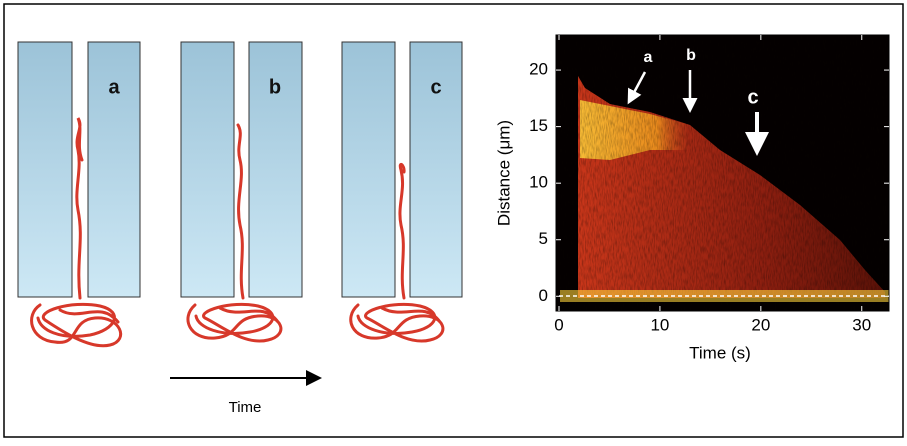 Image resolution: width=907 pixels, height=446 pixels. Describe the element at coordinates (503, 173) in the screenshot. I see `y-axis-label: Distance (μm)` at that location.